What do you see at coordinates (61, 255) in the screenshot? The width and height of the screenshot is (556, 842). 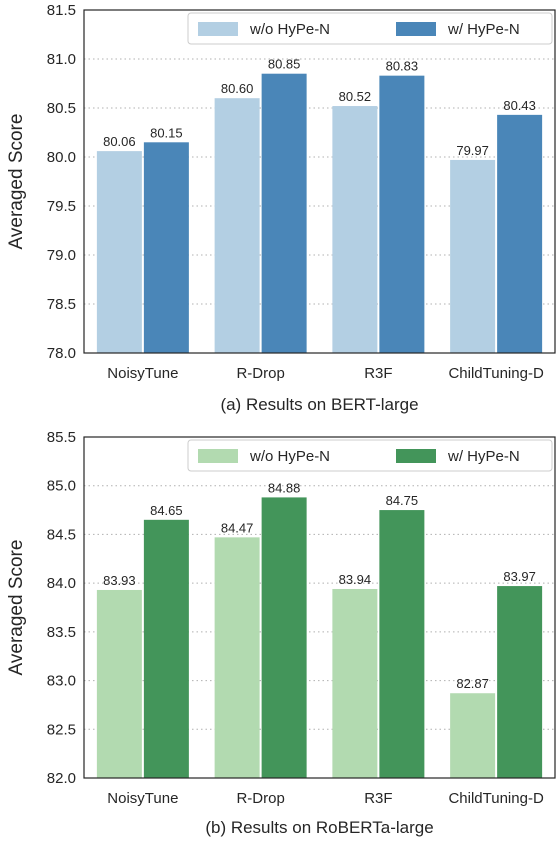 I see `y-tick-label: 79.0` at bounding box center [61, 255].